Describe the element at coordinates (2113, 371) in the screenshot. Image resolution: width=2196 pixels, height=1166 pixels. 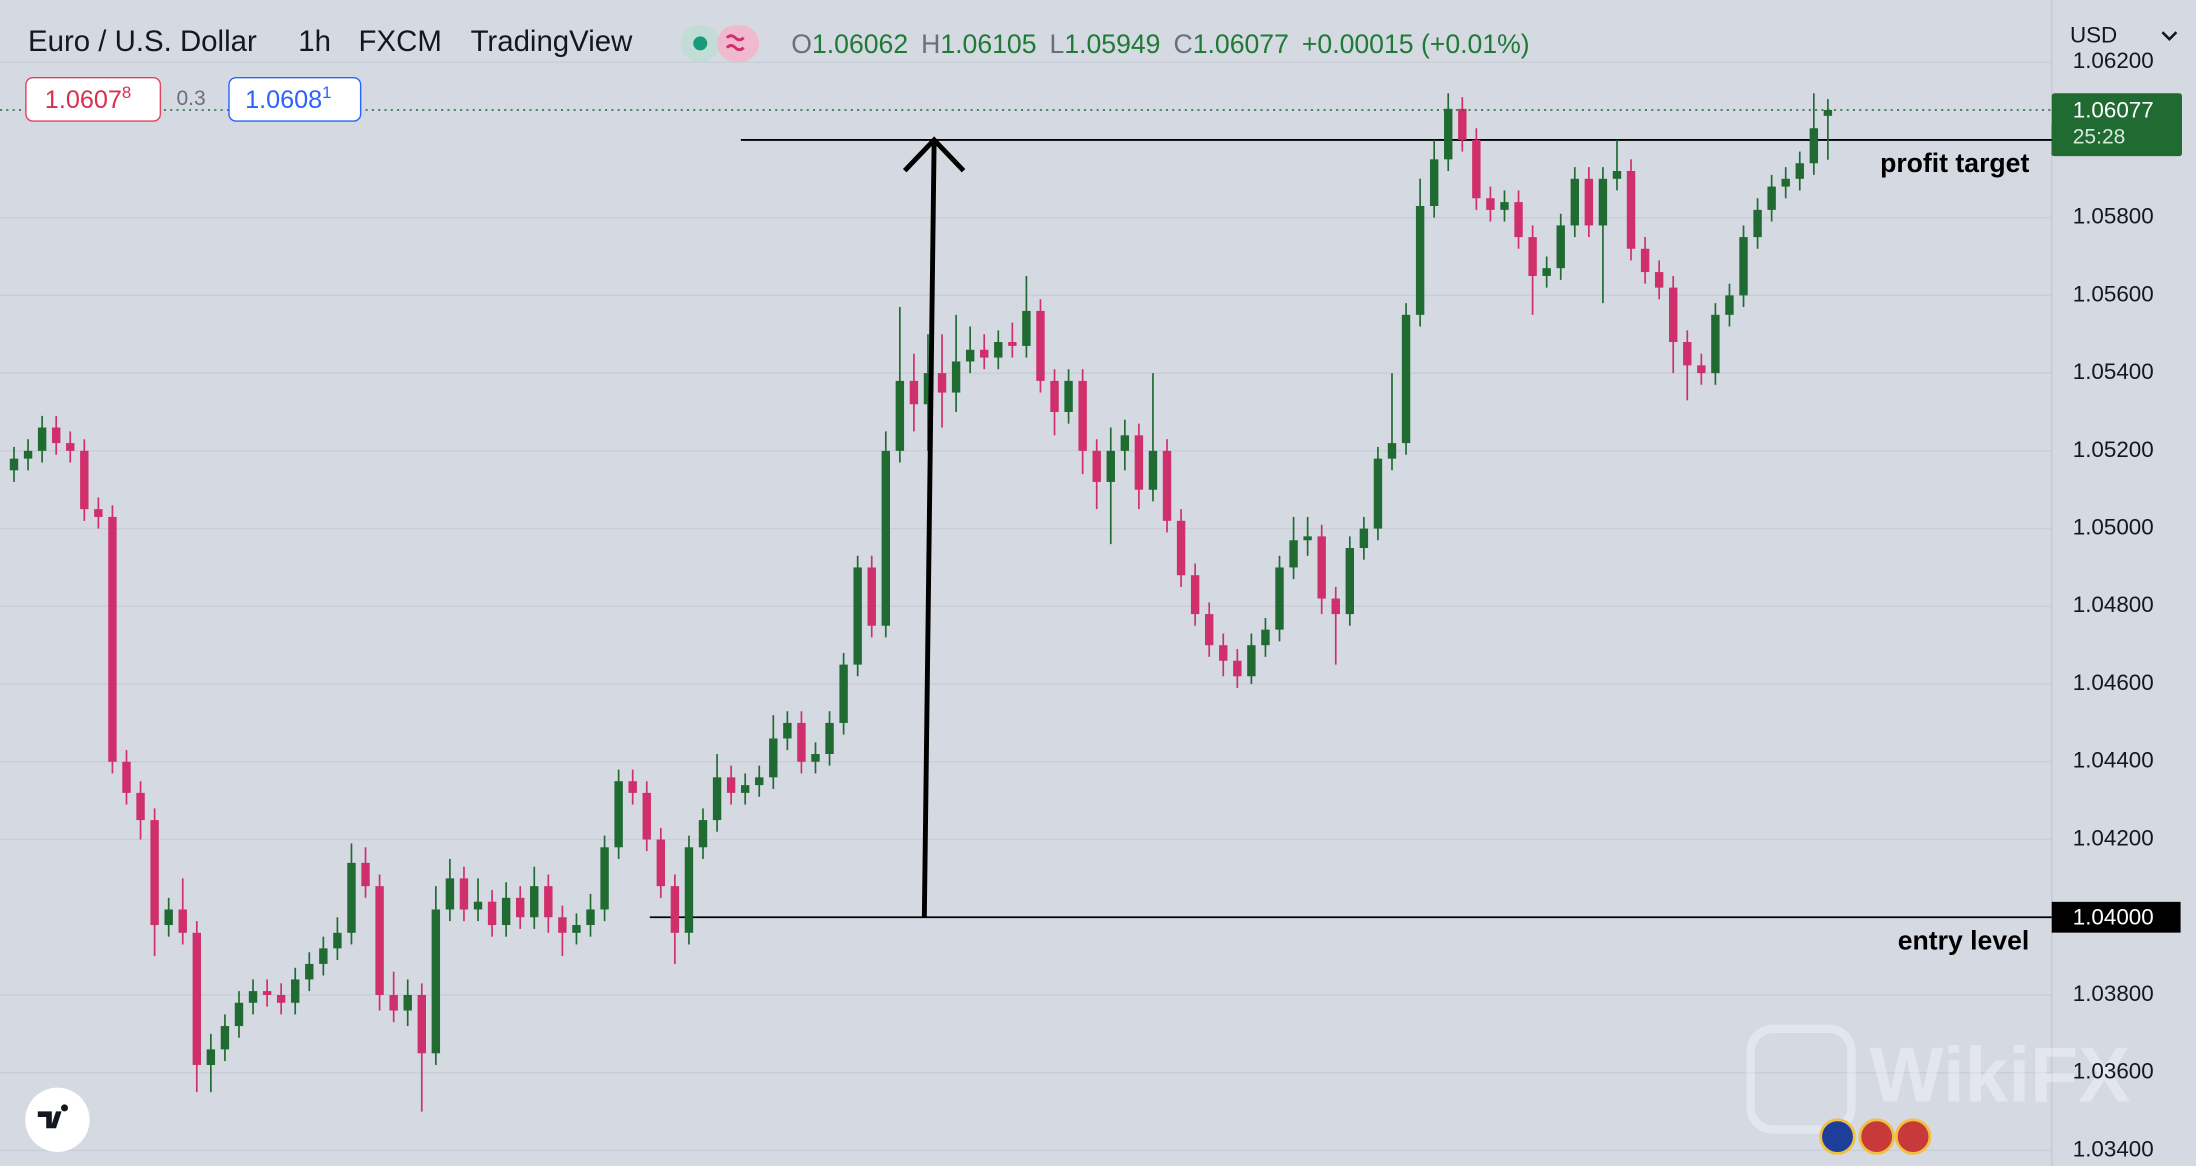
I see `y-tick-label: 1.05400` at that location.